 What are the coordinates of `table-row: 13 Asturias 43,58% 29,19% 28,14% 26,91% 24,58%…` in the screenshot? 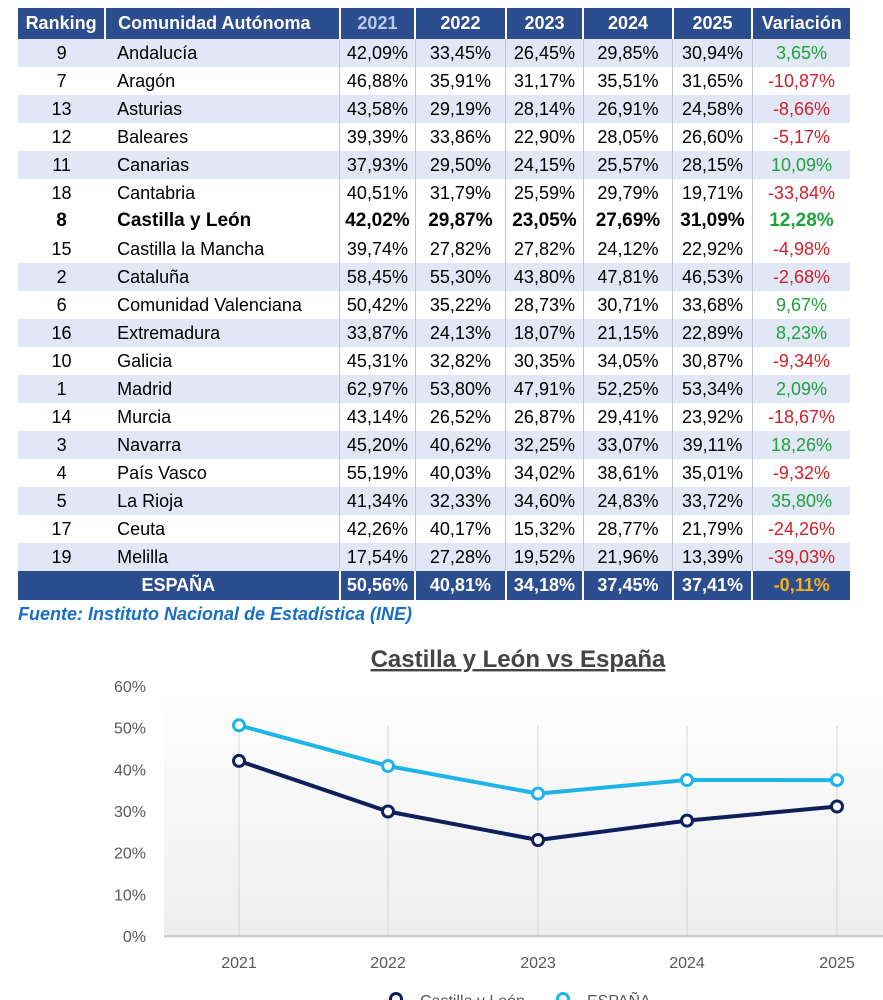 It's located at (434, 109).